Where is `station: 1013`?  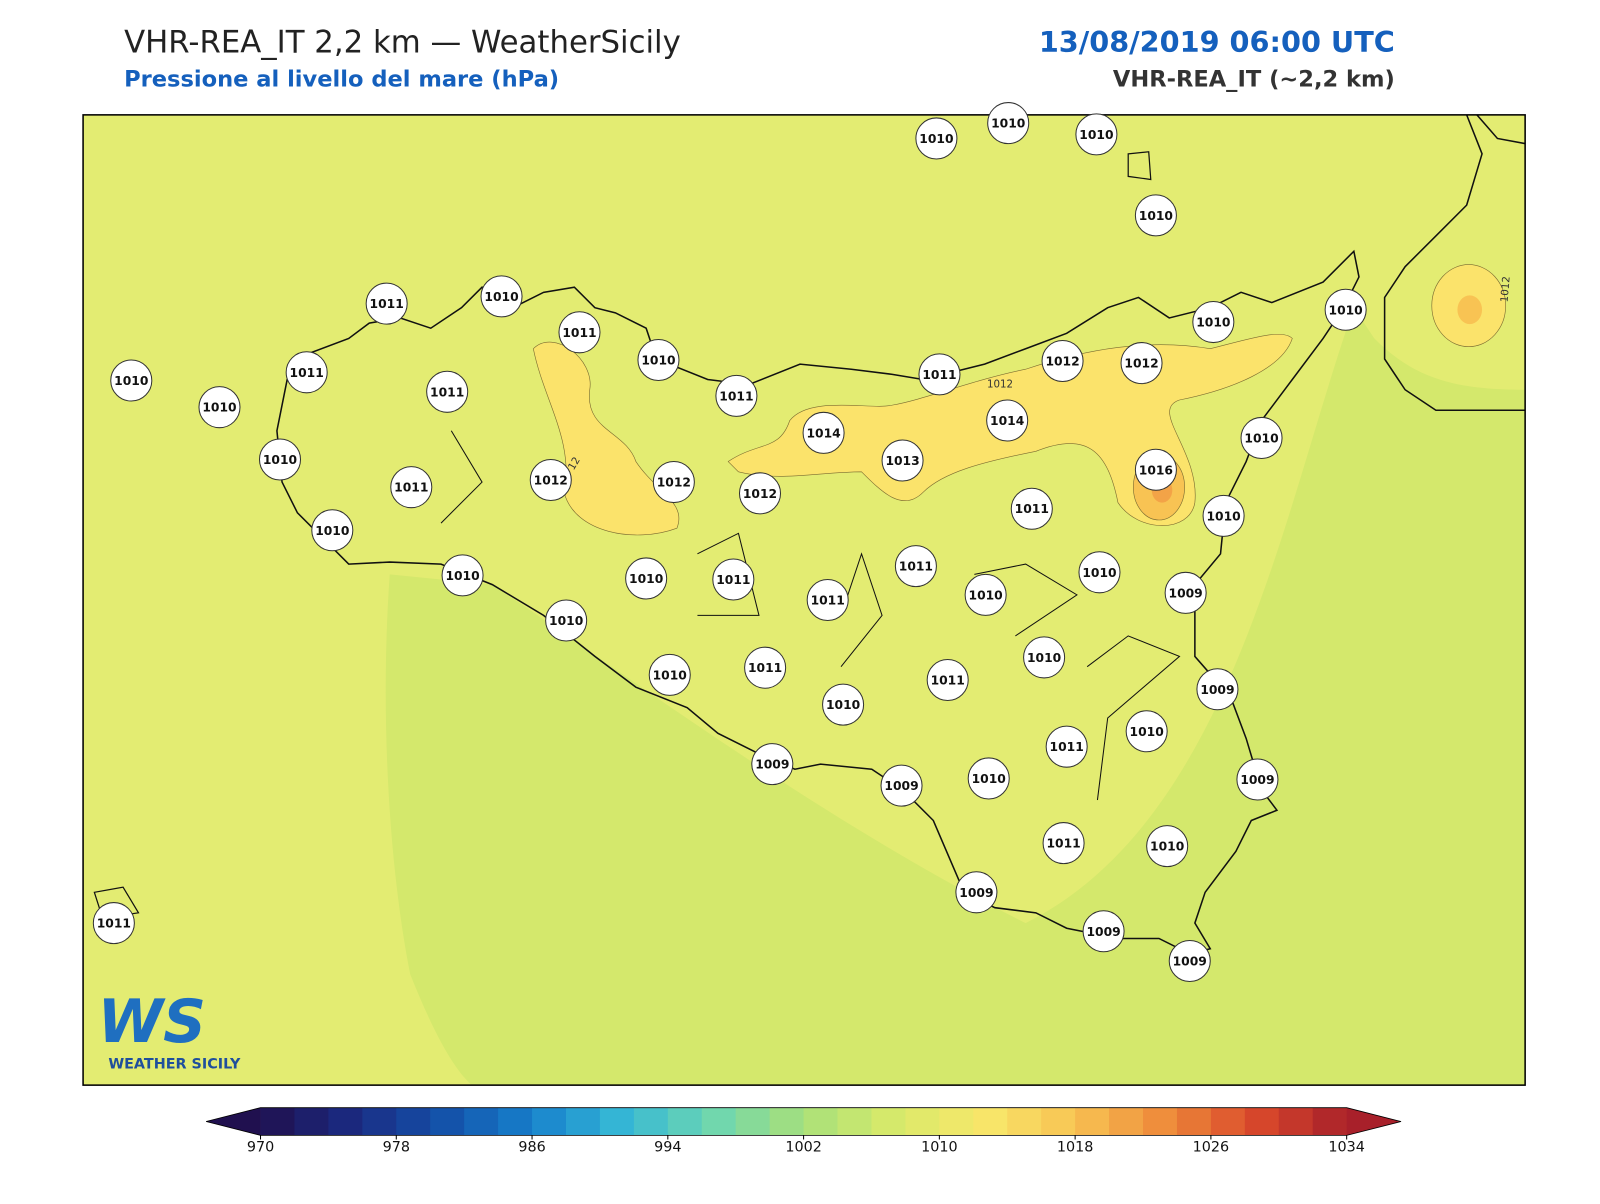
station: 1013 is located at coordinates (902, 460).